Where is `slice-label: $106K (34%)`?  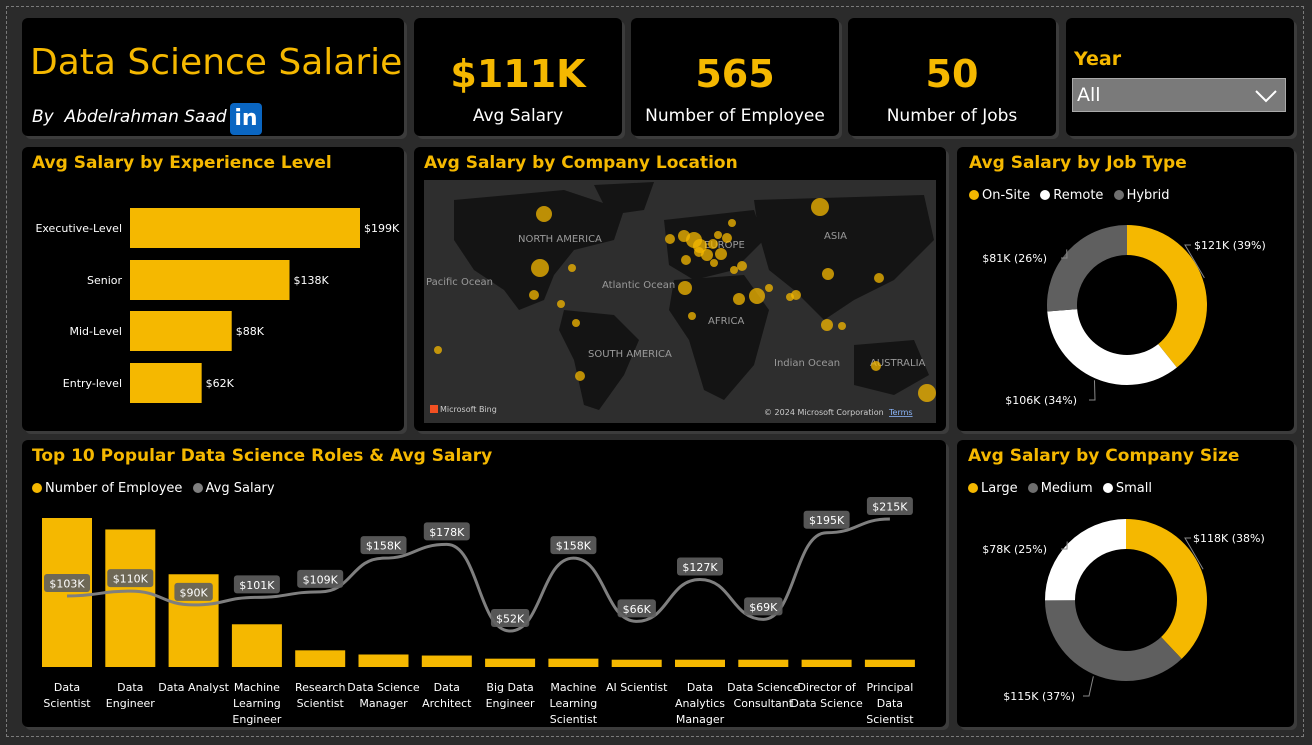 slice-label: $106K (34%) is located at coordinates (1041, 400).